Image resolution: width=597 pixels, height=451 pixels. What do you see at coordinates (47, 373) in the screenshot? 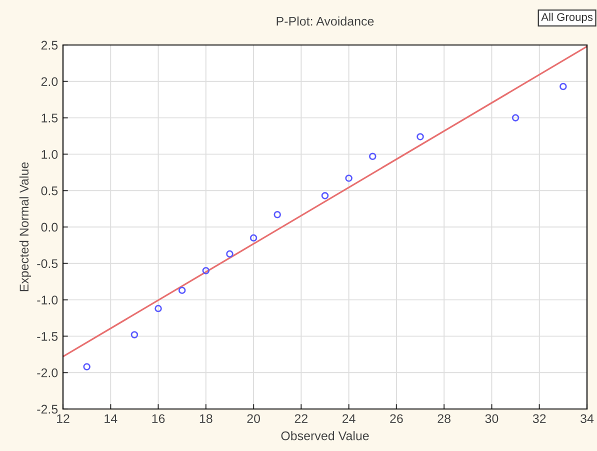
I see `y-tick-label: -2.0` at bounding box center [47, 373].